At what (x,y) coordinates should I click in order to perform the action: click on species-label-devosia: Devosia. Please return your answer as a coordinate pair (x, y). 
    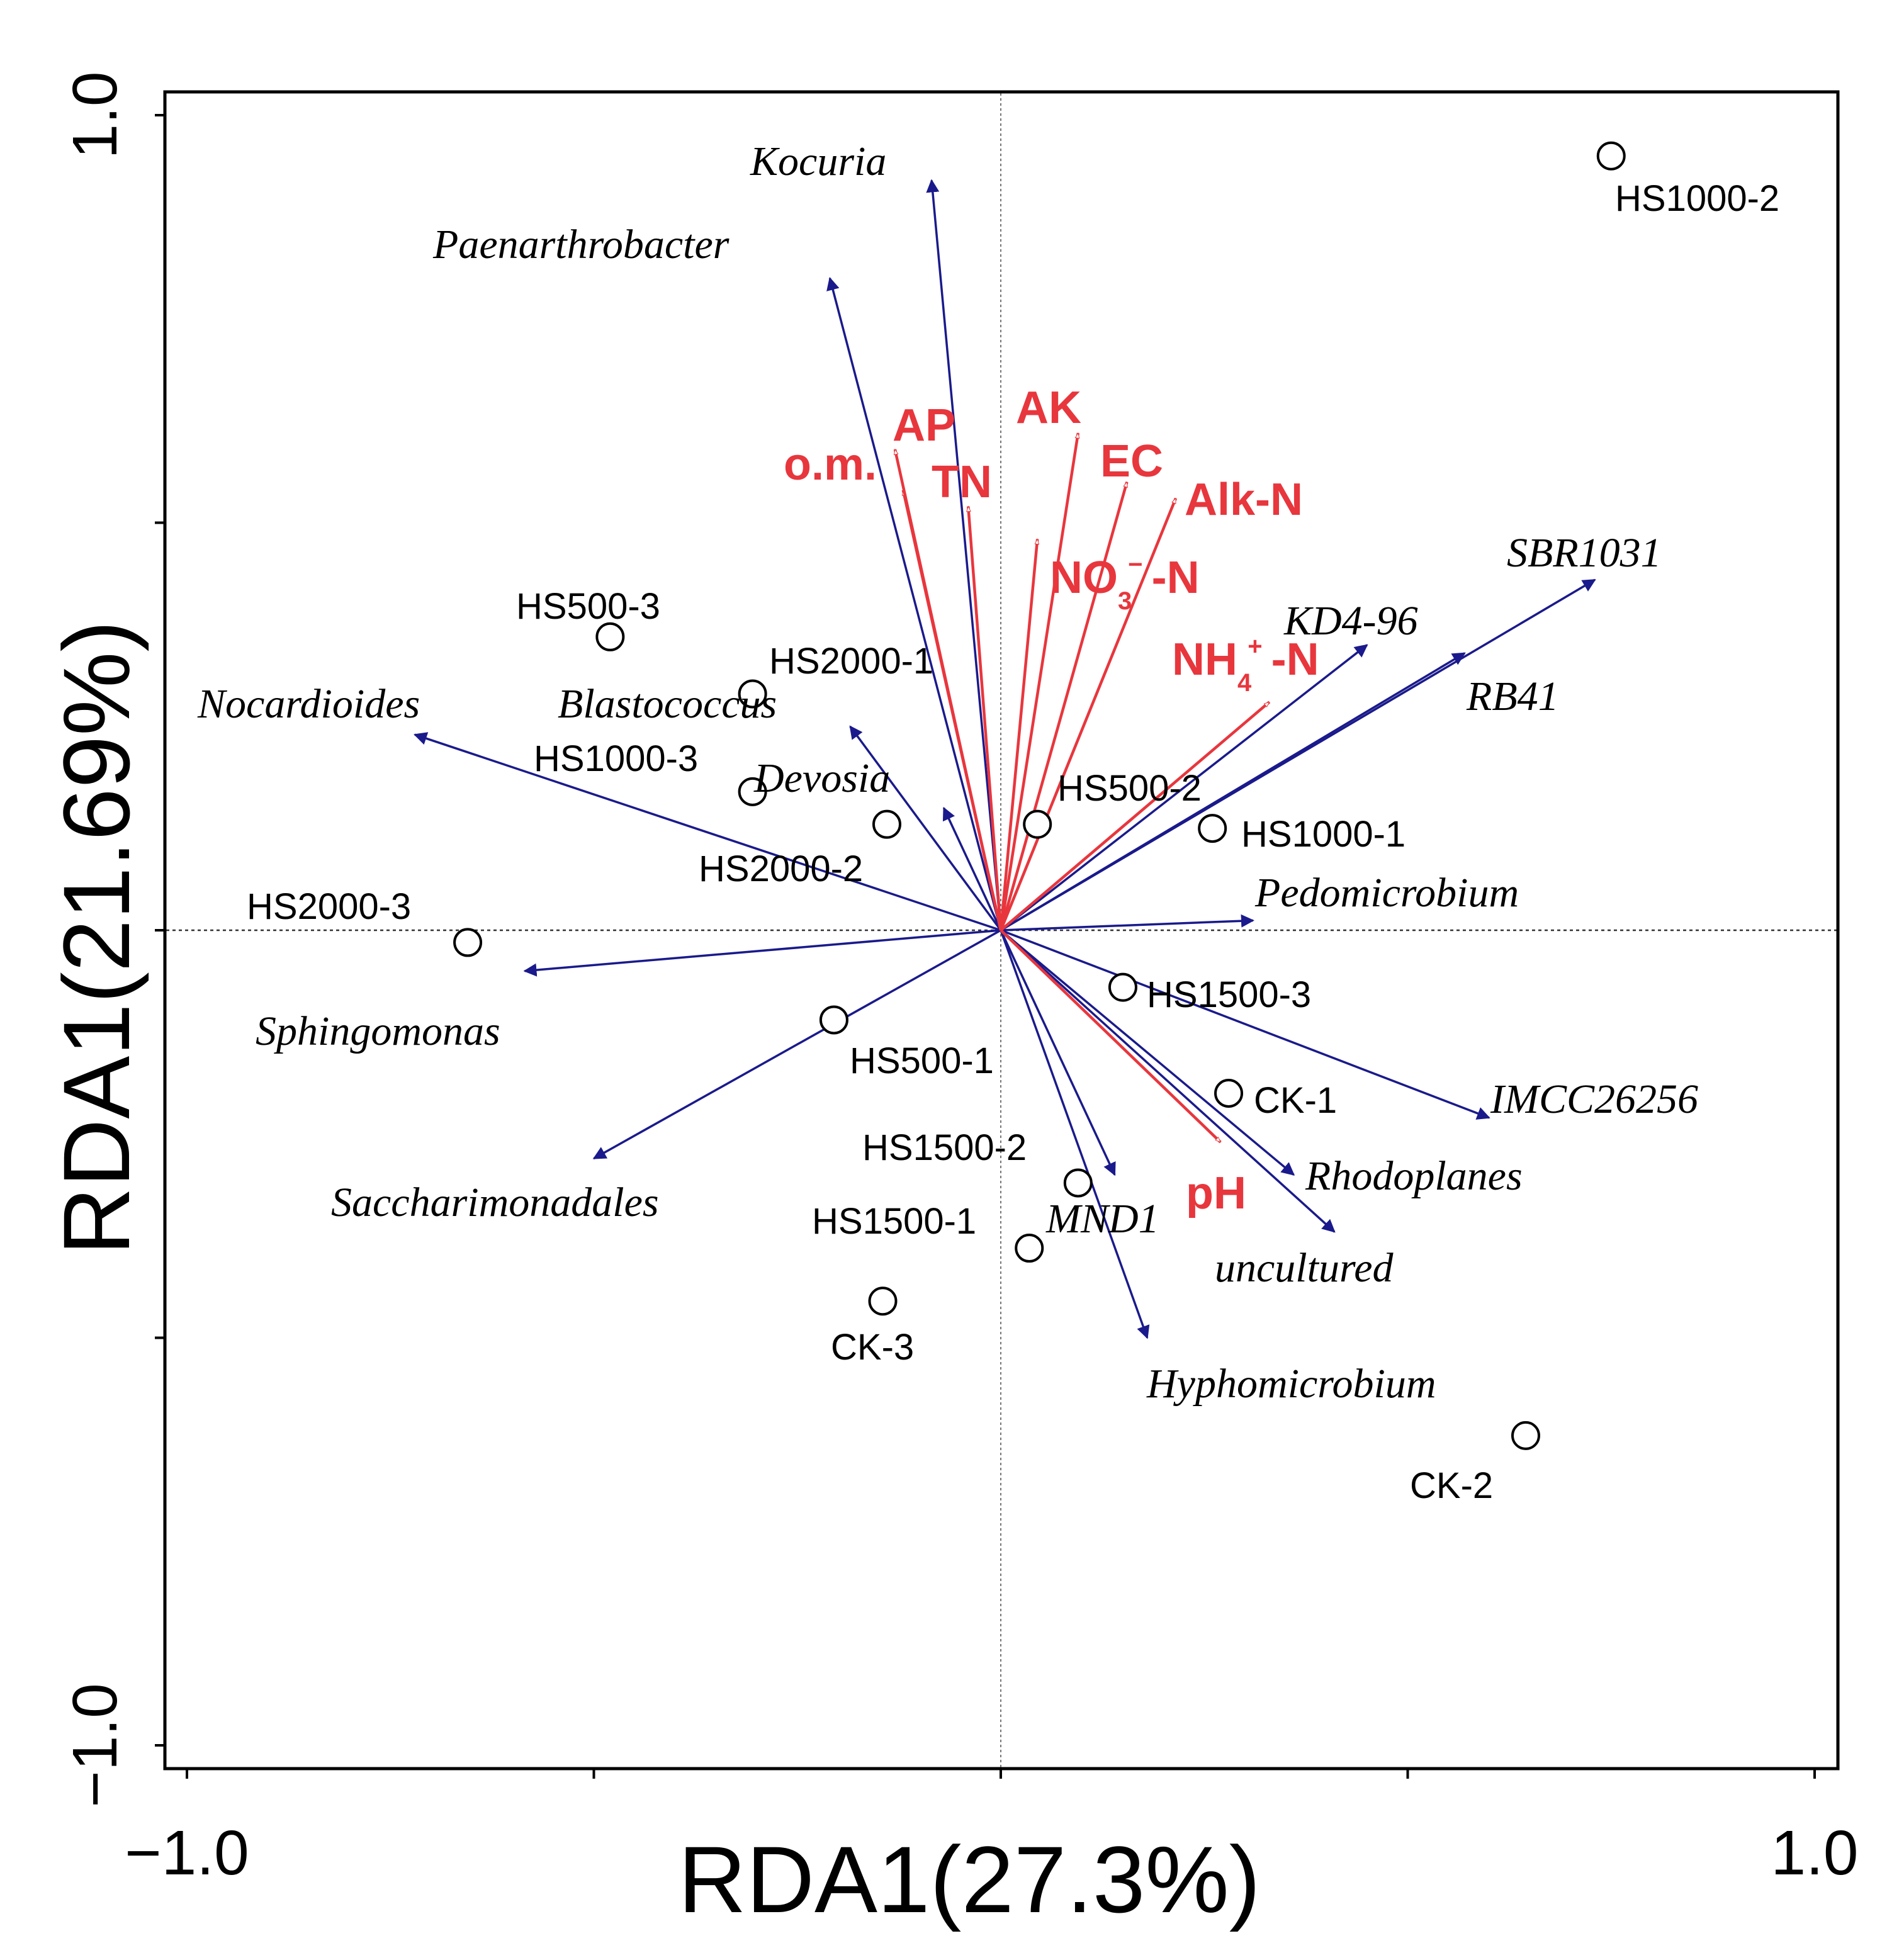
    Looking at the image, I should click on (821, 778).